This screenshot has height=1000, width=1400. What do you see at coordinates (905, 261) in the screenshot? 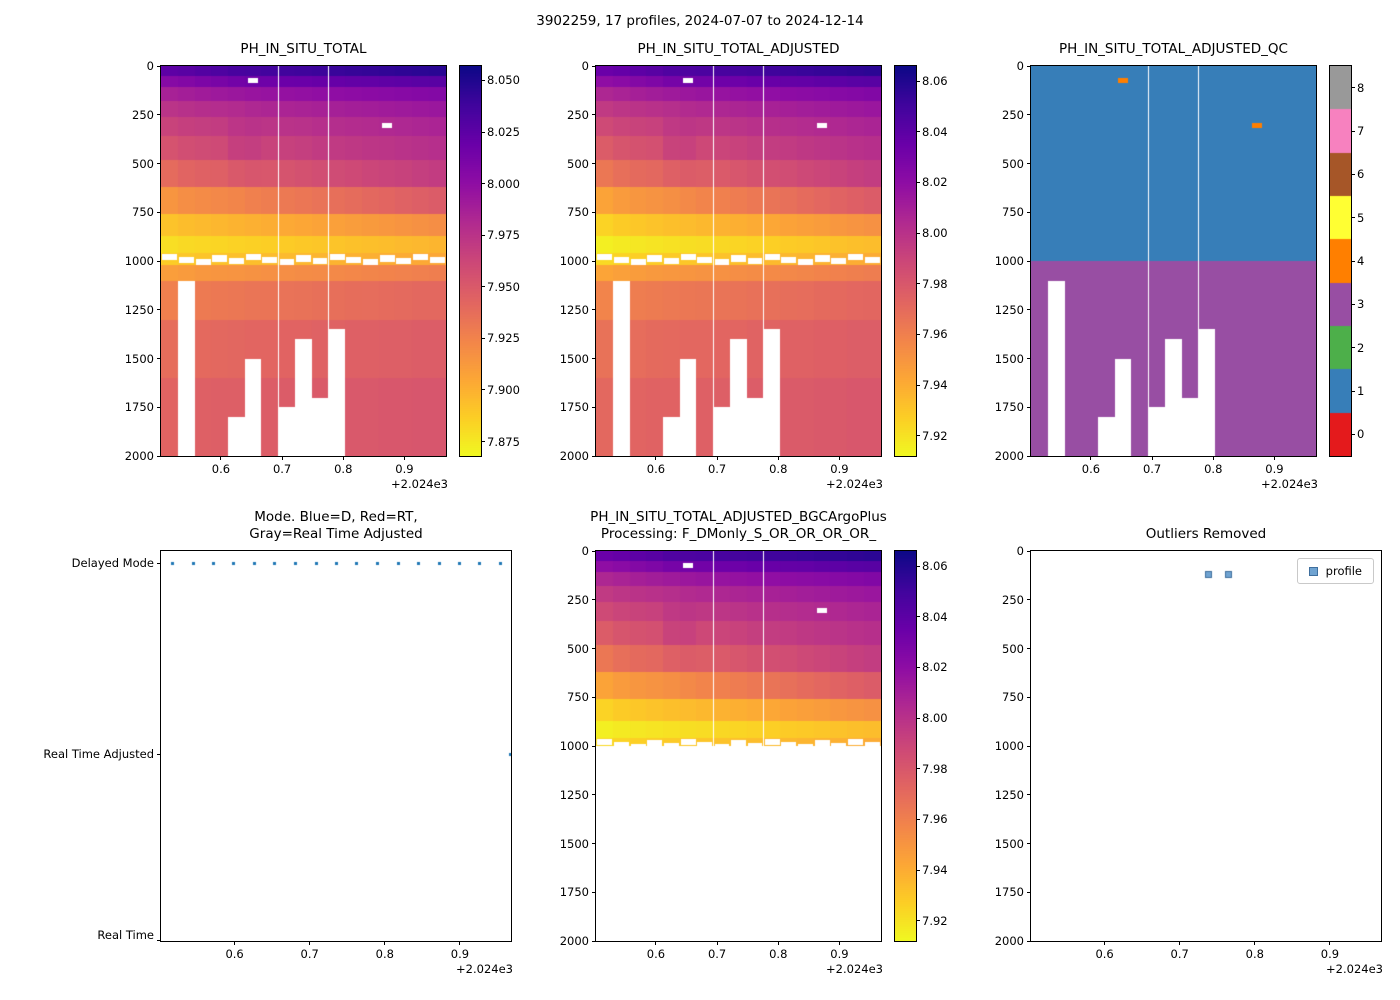
I see `colorbar-gradient` at bounding box center [905, 261].